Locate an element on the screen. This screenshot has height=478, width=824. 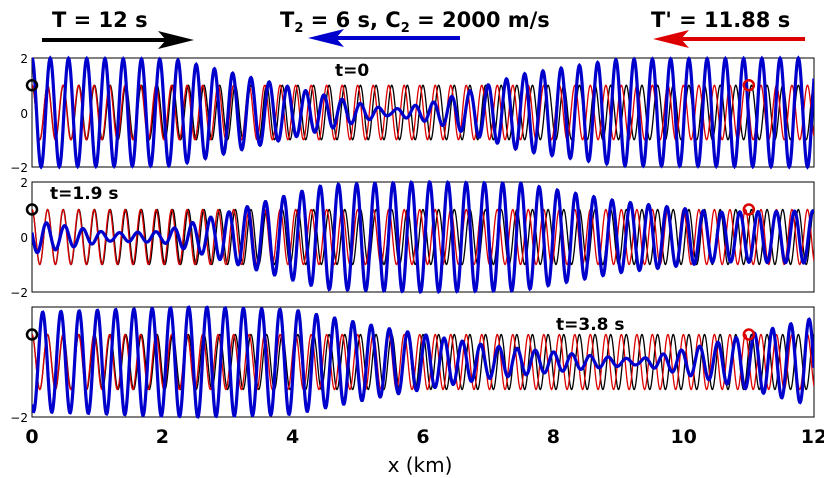
x-tick-label: 2 is located at coordinates (162, 437).